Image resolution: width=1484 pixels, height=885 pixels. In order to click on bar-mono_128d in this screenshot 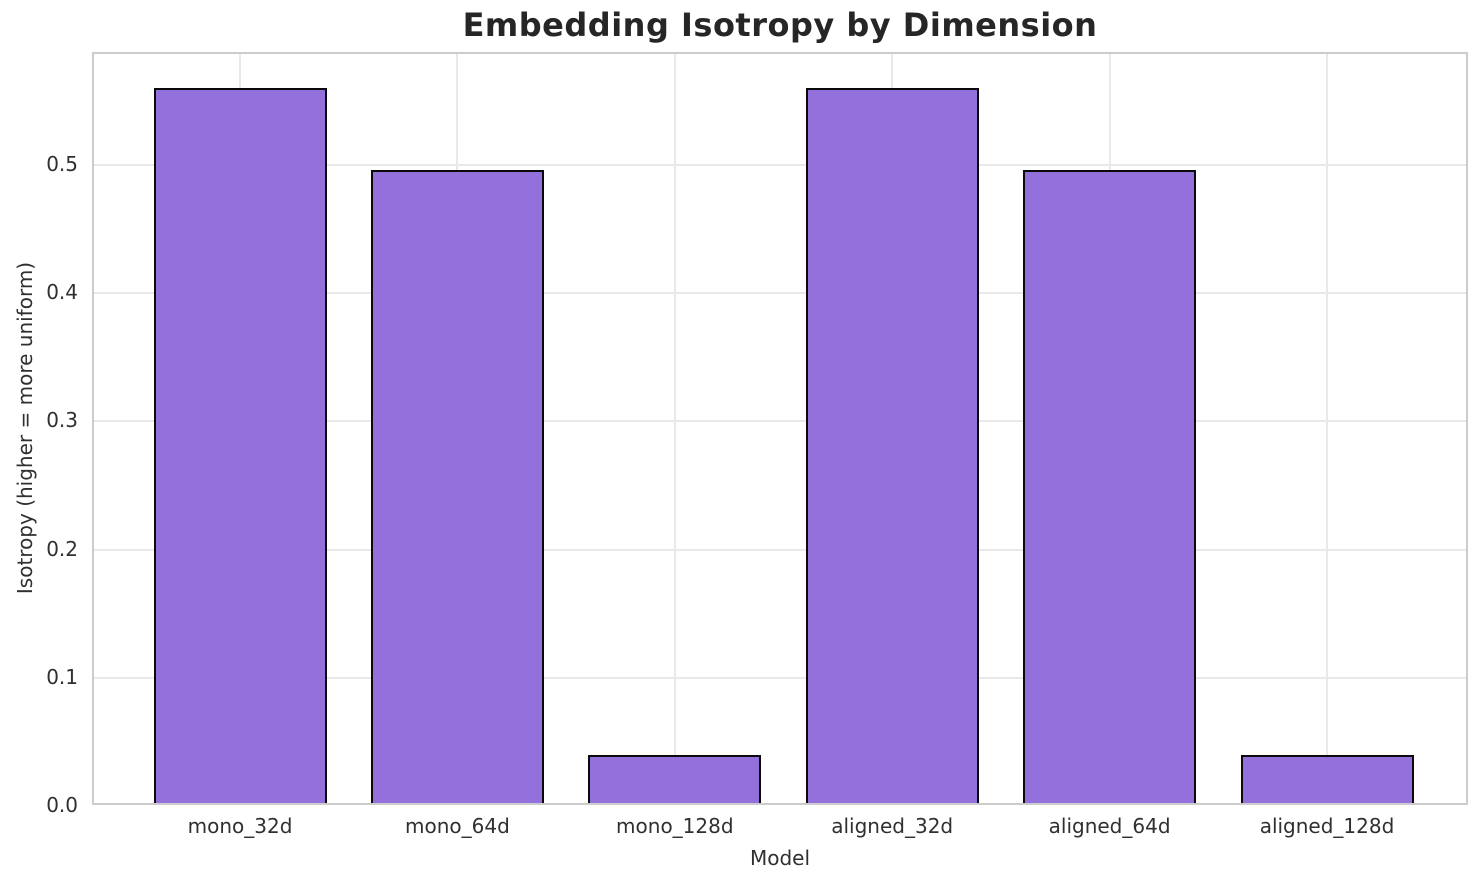, I will do `click(675, 779)`.